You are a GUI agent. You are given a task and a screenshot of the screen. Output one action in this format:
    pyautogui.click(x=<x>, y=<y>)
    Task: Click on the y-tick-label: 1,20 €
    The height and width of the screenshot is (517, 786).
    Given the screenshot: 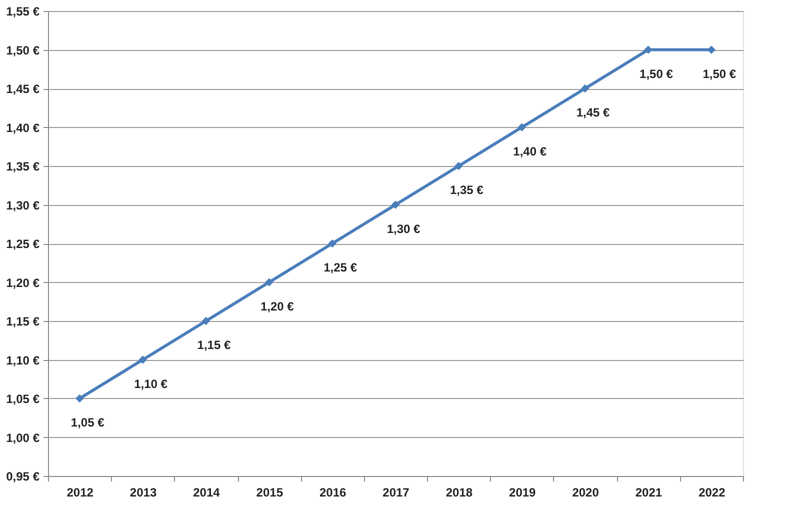 What is the action you would take?
    pyautogui.click(x=23, y=283)
    